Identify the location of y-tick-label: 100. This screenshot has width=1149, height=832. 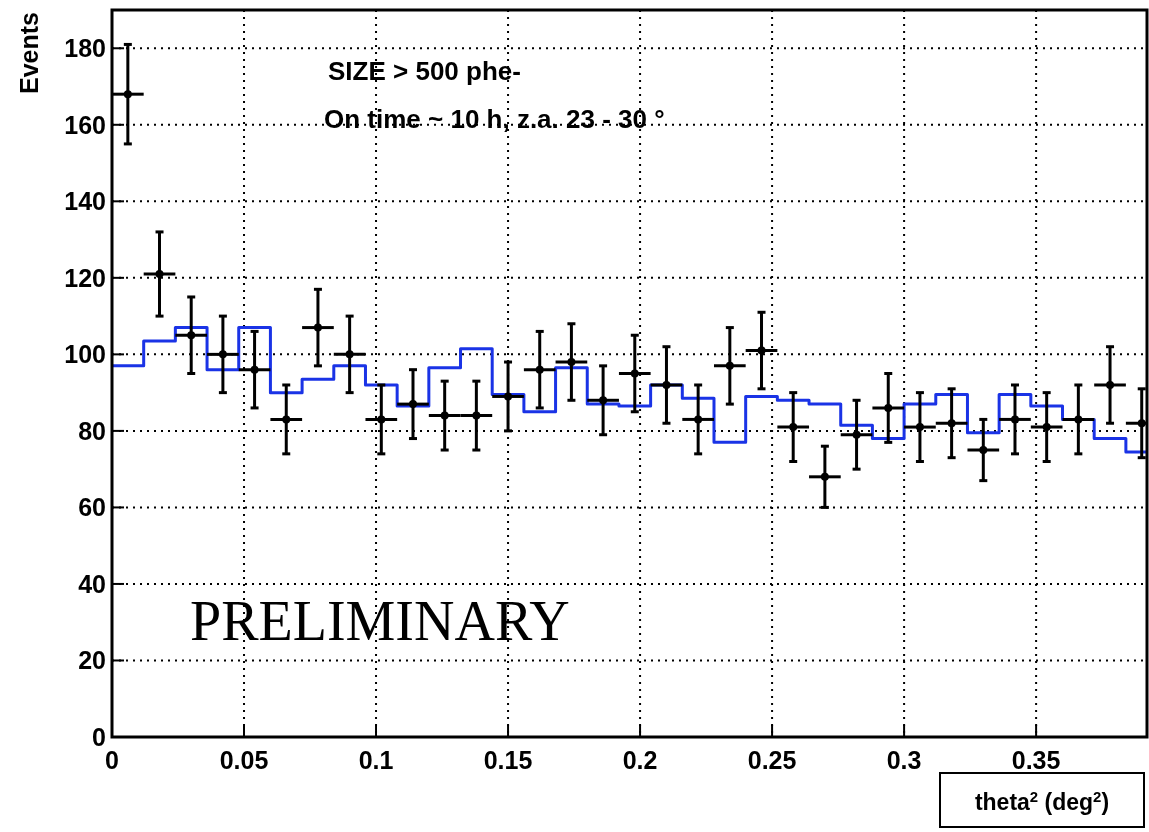
(85, 354).